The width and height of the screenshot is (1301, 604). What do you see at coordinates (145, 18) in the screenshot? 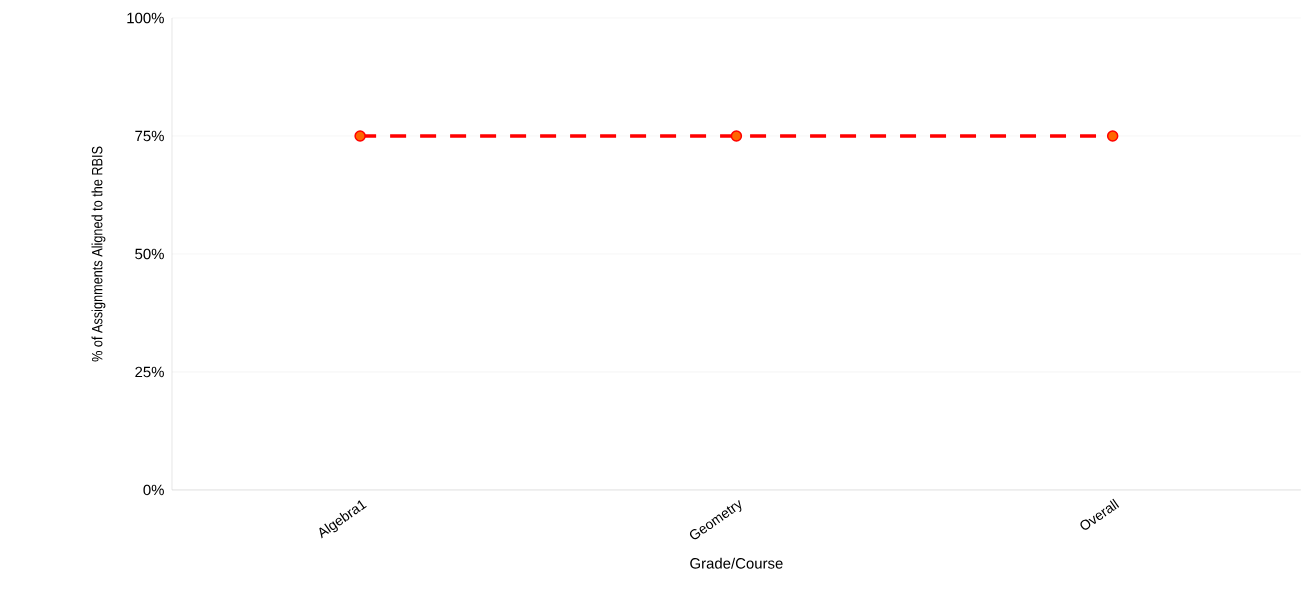
I see `y-tick-label: 100%` at bounding box center [145, 18].